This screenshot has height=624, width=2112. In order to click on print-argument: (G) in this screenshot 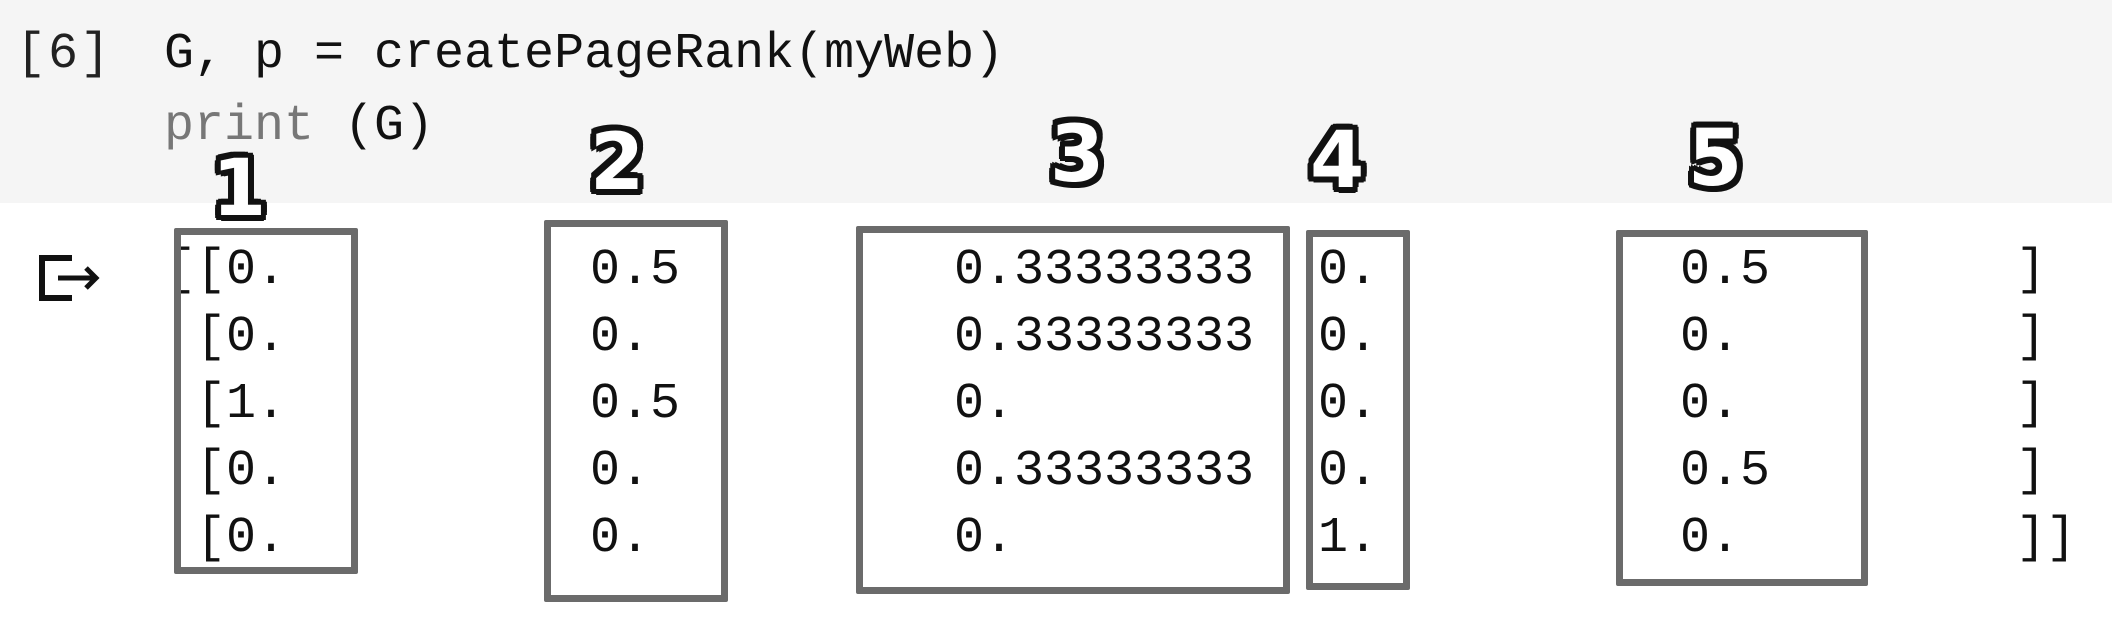, I will do `click(374, 126)`.